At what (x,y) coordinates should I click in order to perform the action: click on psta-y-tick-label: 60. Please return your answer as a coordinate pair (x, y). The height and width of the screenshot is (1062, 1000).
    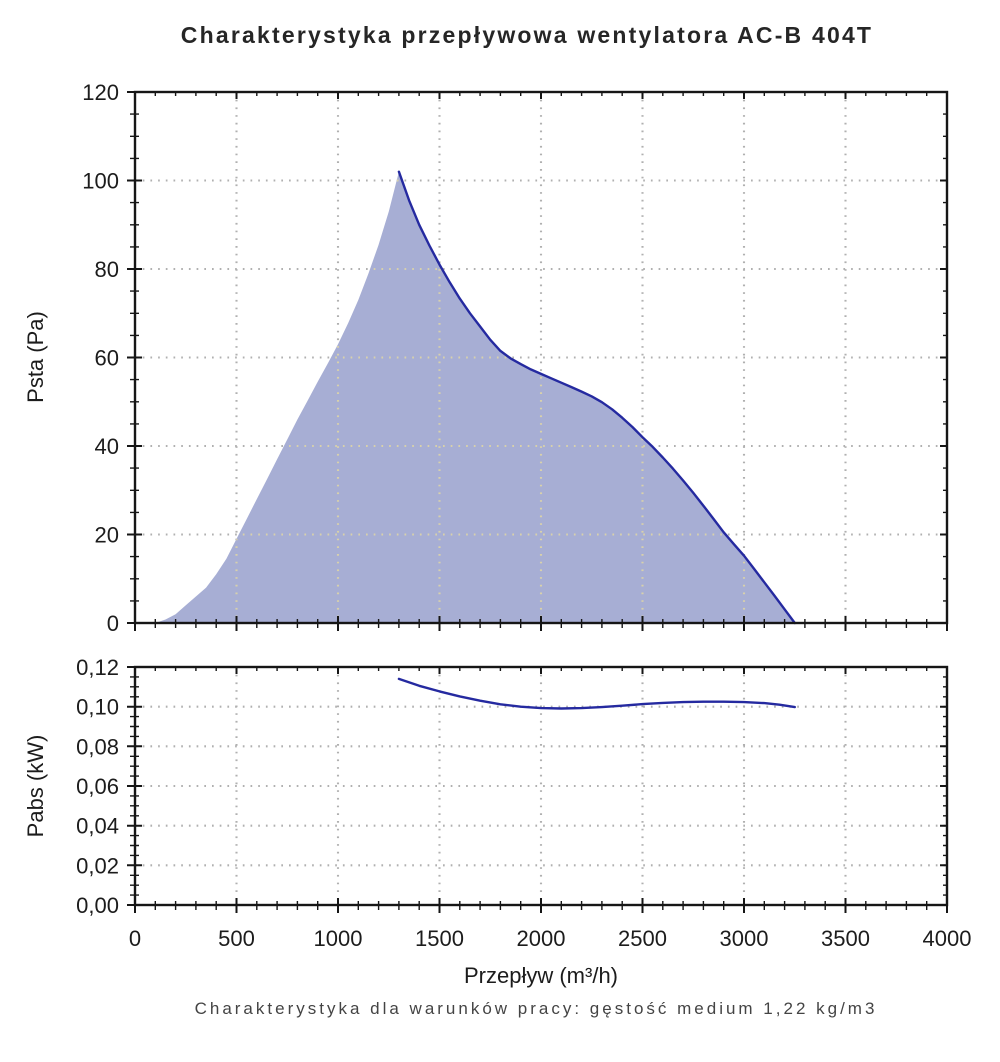
    Looking at the image, I should click on (107, 358).